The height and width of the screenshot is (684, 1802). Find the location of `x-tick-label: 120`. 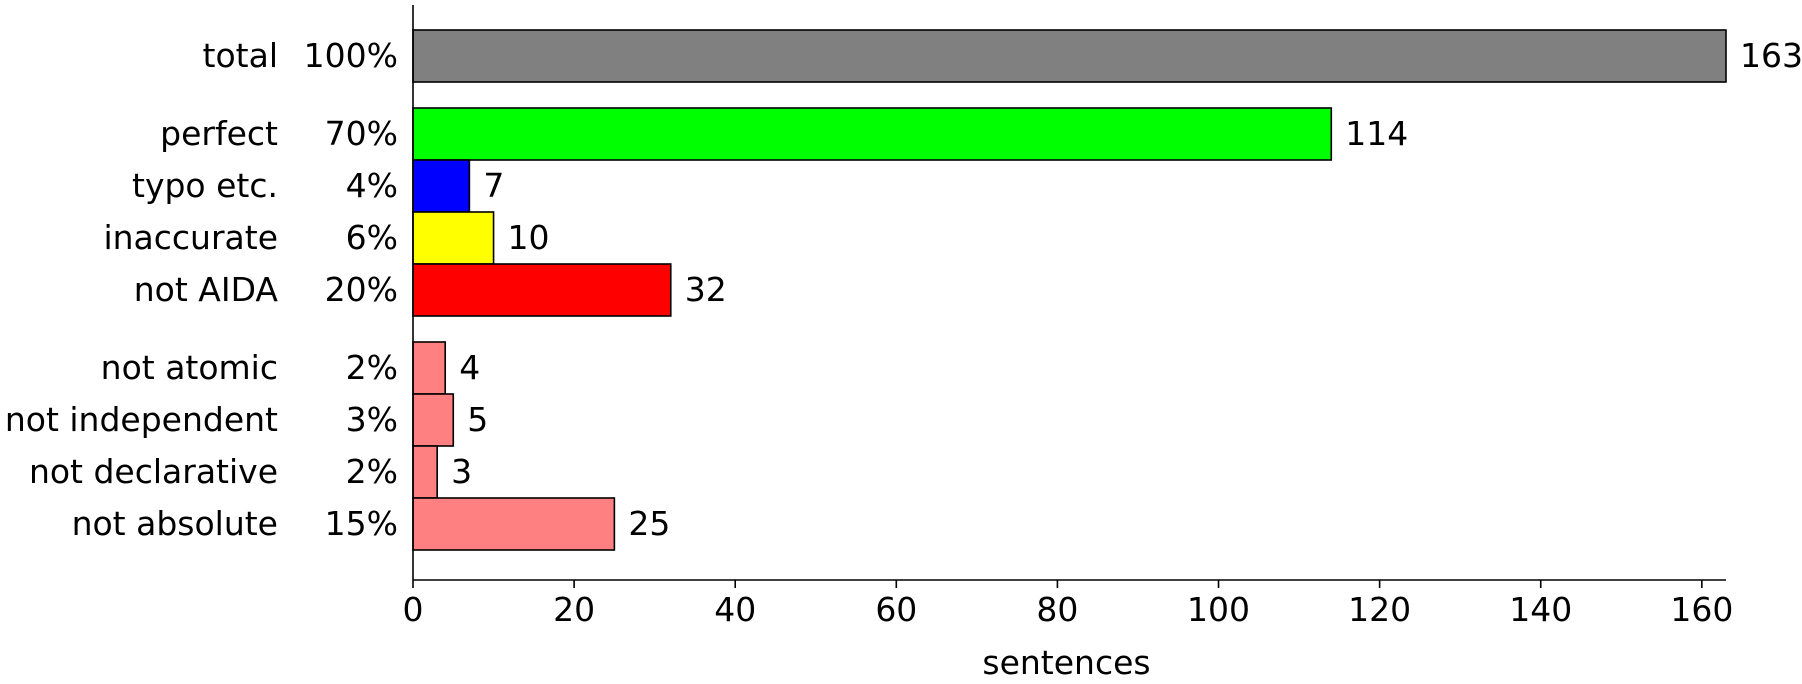

x-tick-label: 120 is located at coordinates (1379, 609).